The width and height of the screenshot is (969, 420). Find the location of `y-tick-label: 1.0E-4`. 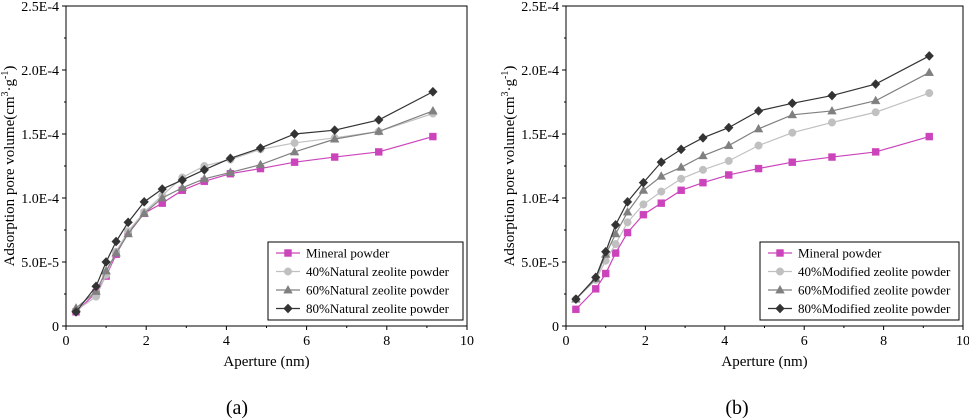

y-tick-label: 1.0E-4 is located at coordinates (540, 199).